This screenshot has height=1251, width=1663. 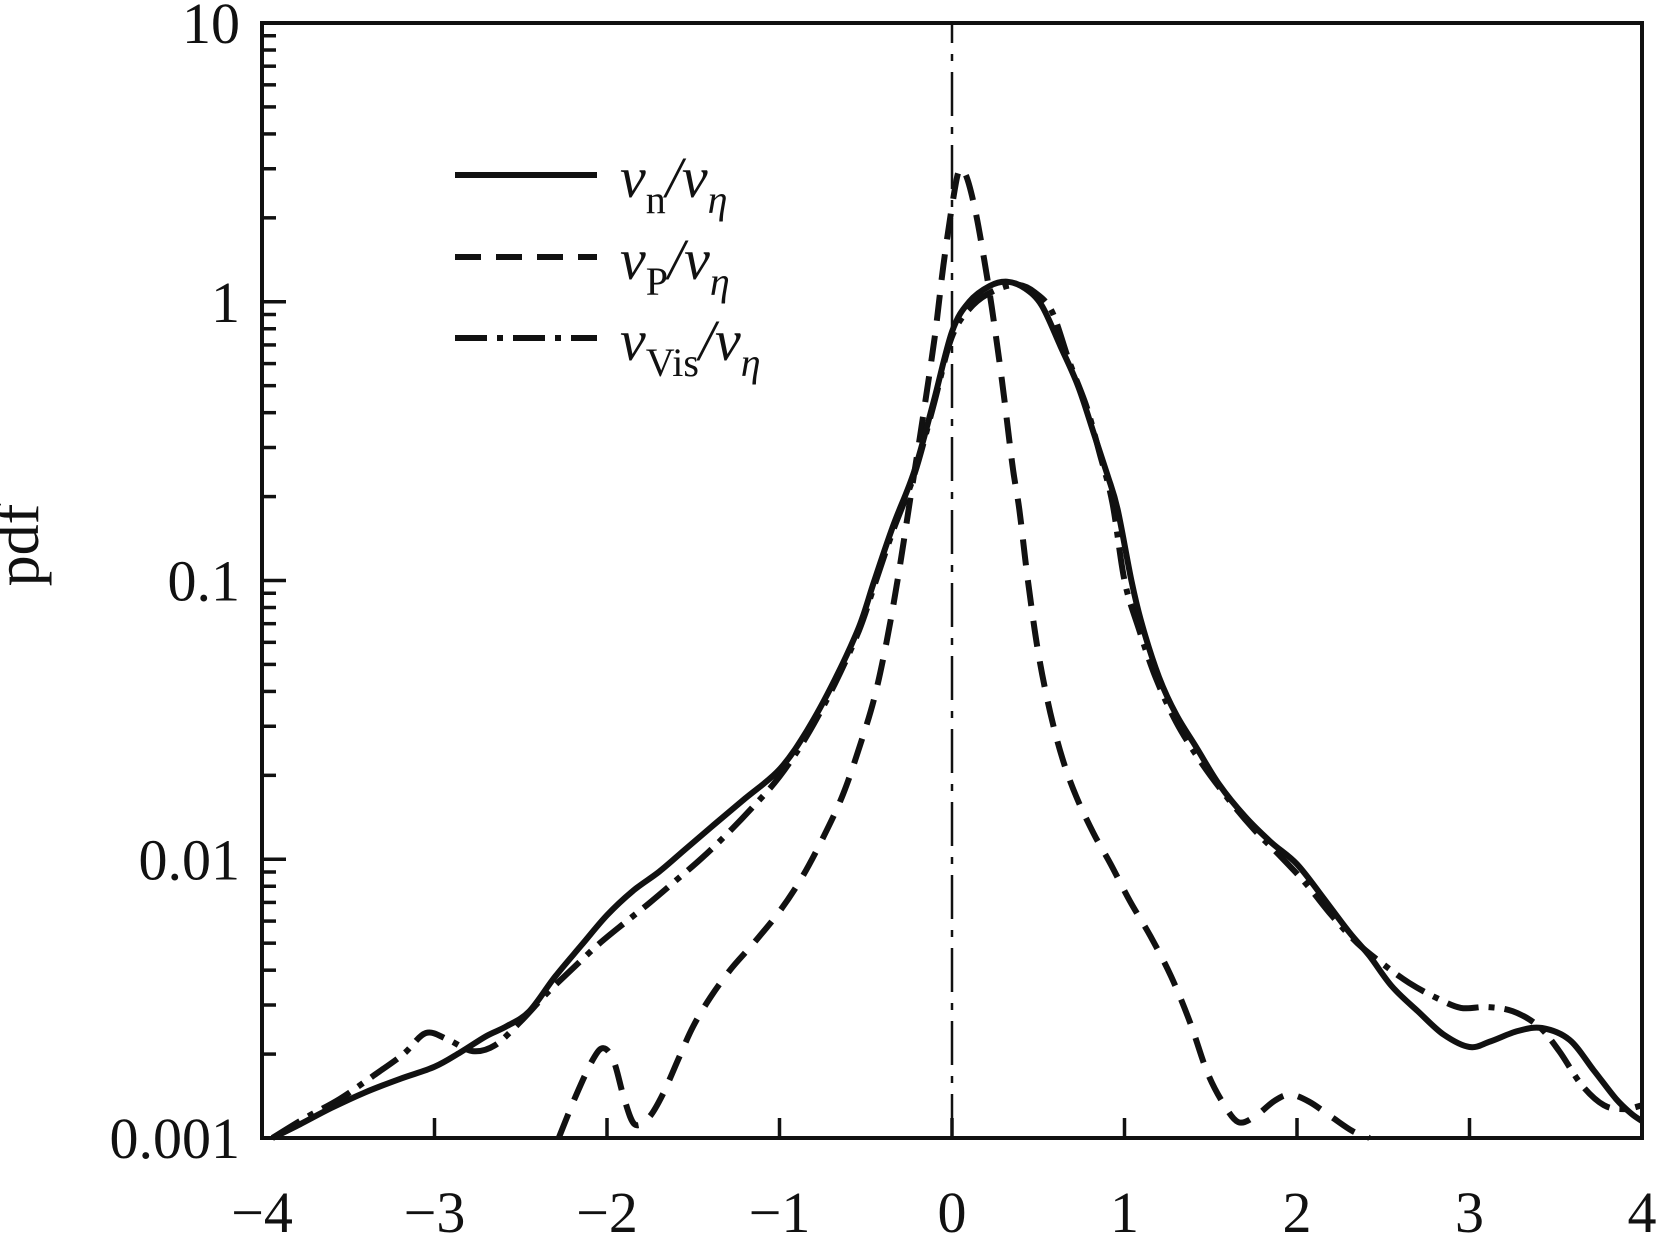 I want to click on y-tick-label: 0.001, so click(x=175, y=1138).